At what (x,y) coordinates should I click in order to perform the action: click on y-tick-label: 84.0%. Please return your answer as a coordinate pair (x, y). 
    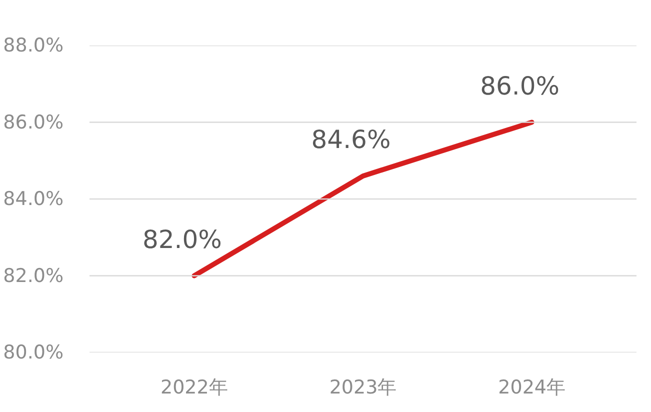
    Looking at the image, I should click on (33, 199).